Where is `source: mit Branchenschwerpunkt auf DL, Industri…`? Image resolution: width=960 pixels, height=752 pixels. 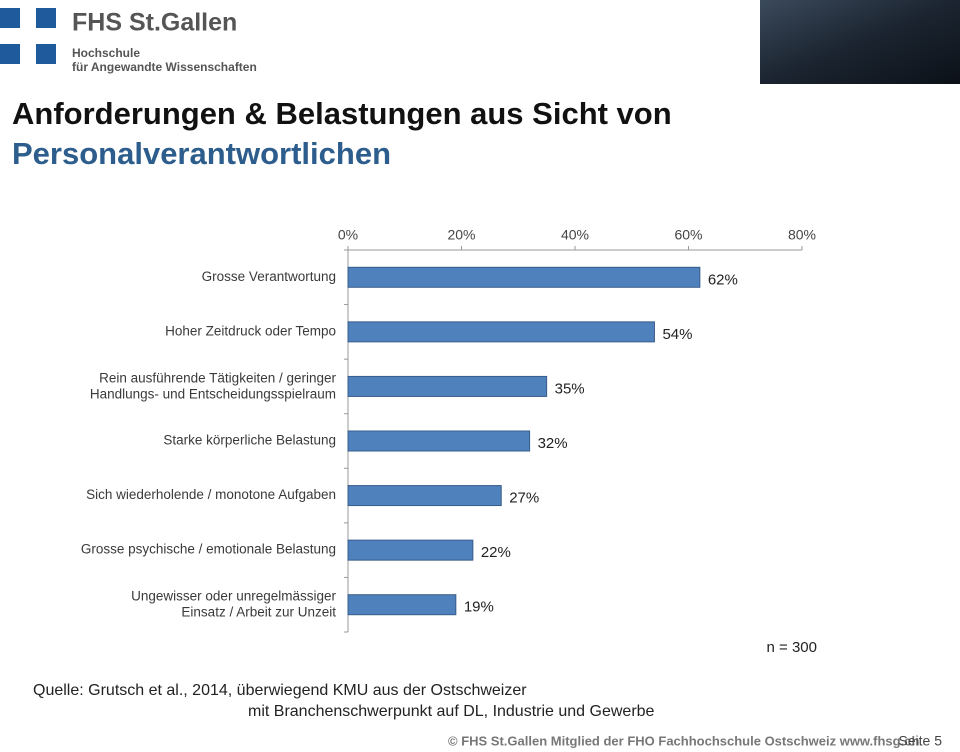 source: mit Branchenschwerpunkt auf DL, Industri… is located at coordinates (451, 711).